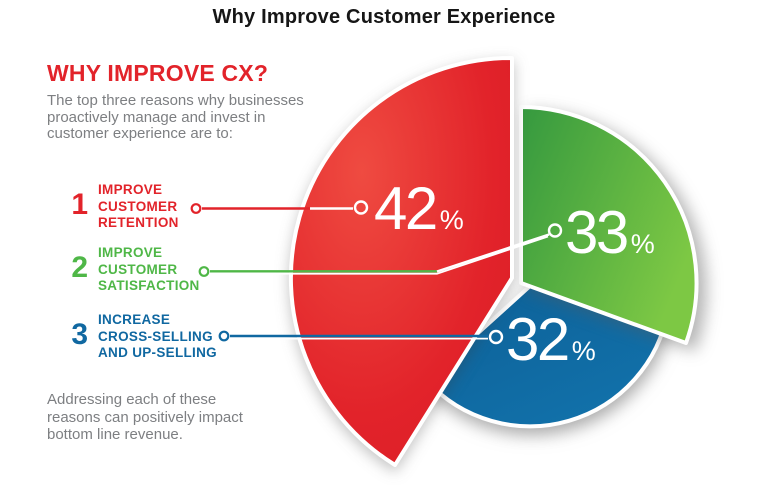 The image size is (768, 488). Describe the element at coordinates (551, 339) in the screenshot. I see `percent-label-cross-selling: 32%` at that location.